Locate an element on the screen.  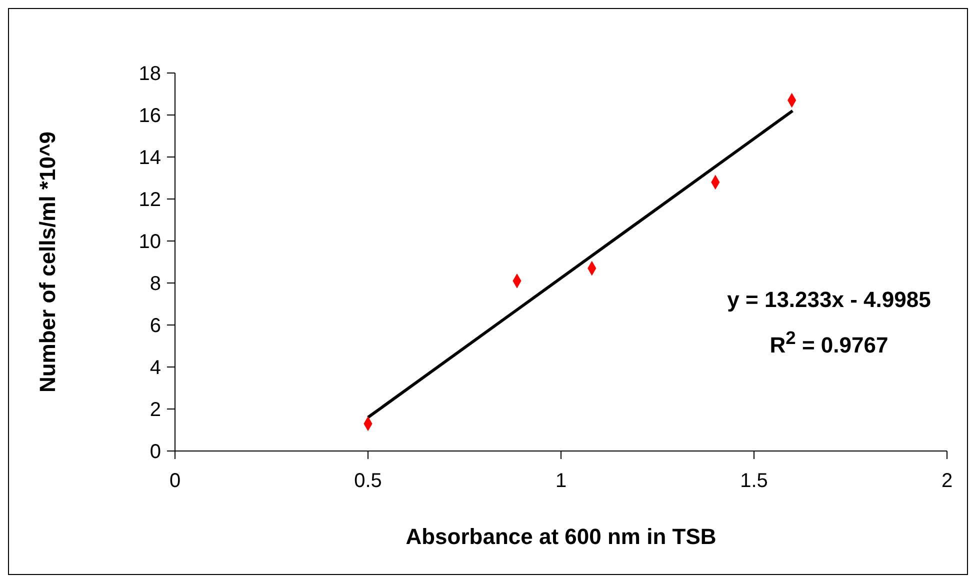
x-tick-label: 1.5 is located at coordinates (754, 481).